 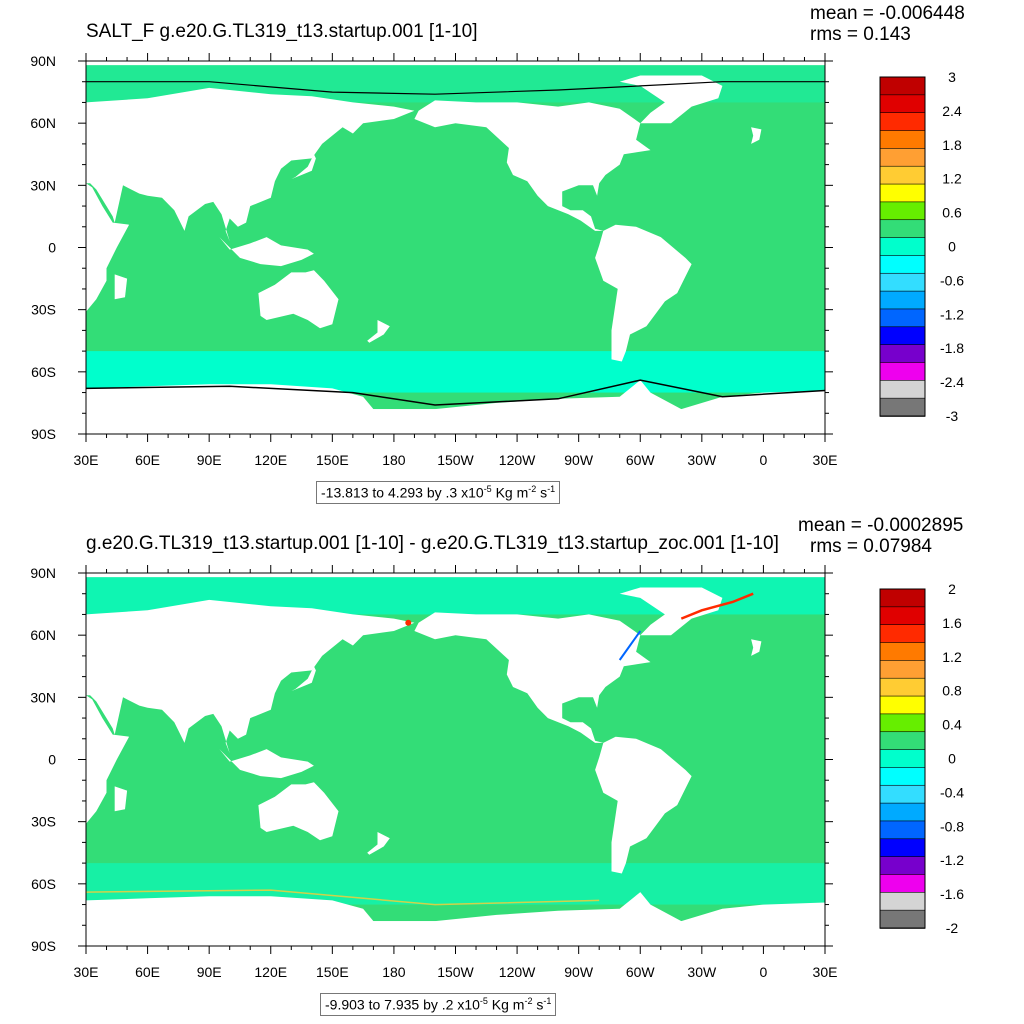 I want to click on colorbar-label: -0.4, so click(x=952, y=792).